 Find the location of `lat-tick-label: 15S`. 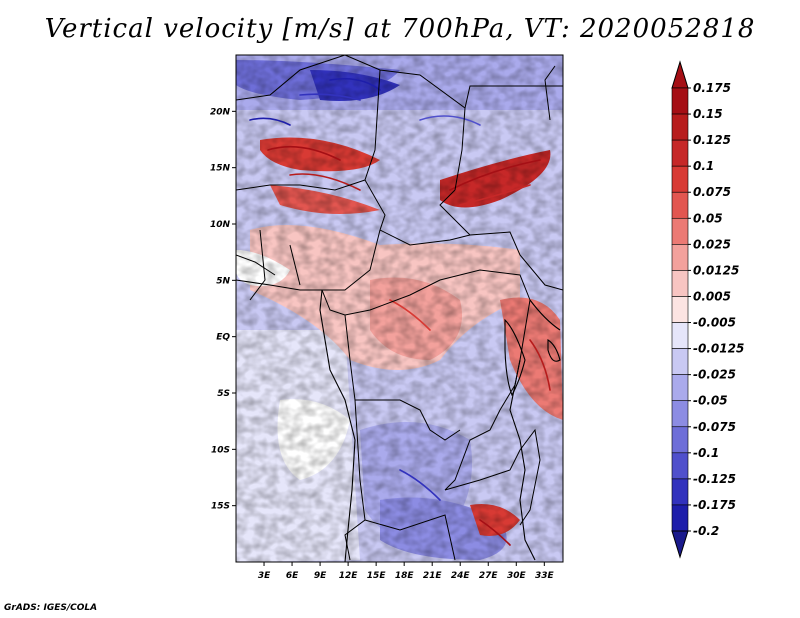

lat-tick-label: 15S is located at coordinates (220, 507).